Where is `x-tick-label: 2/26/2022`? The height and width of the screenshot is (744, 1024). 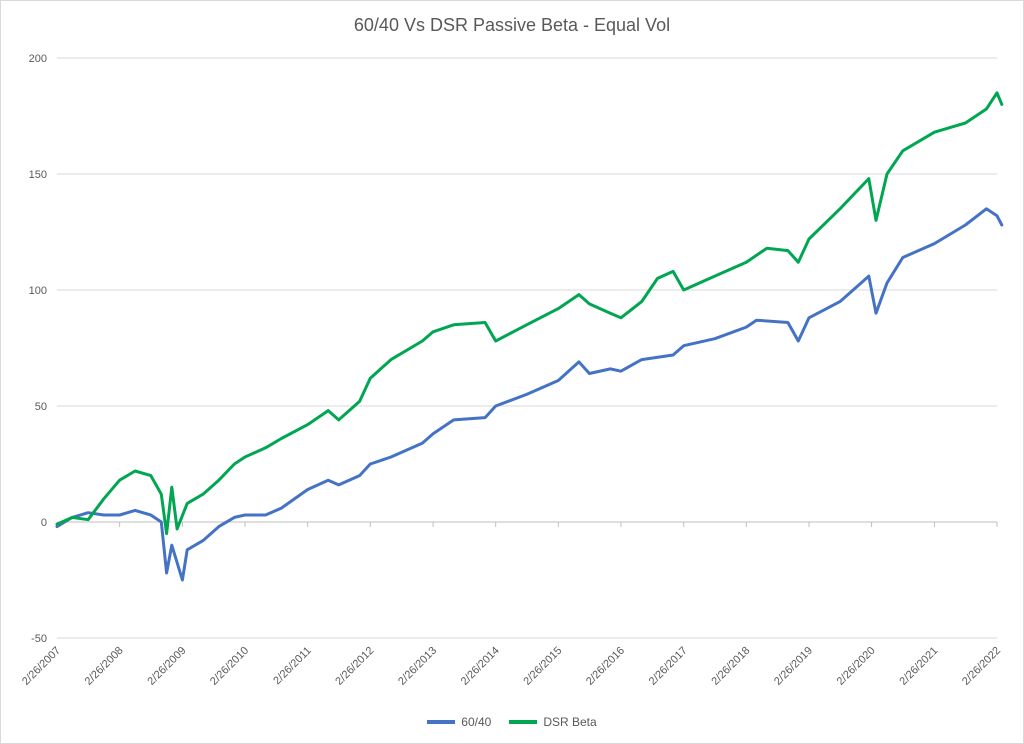
x-tick-label: 2/26/2022 is located at coordinates (981, 666).